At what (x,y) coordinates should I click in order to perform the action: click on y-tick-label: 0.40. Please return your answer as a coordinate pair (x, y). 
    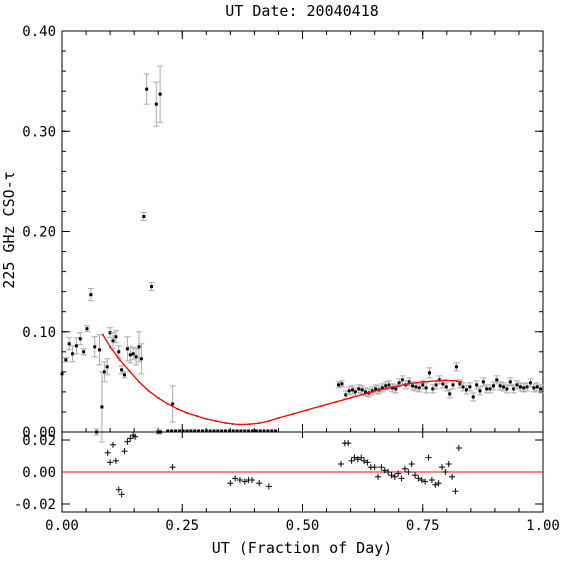
    Looking at the image, I should click on (39, 32).